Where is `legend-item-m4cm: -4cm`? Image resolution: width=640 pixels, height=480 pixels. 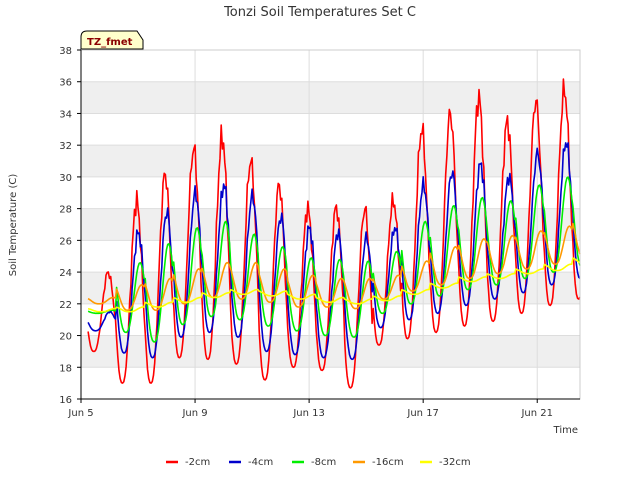
legend-item-m4cm: -4cm is located at coordinates (251, 462).